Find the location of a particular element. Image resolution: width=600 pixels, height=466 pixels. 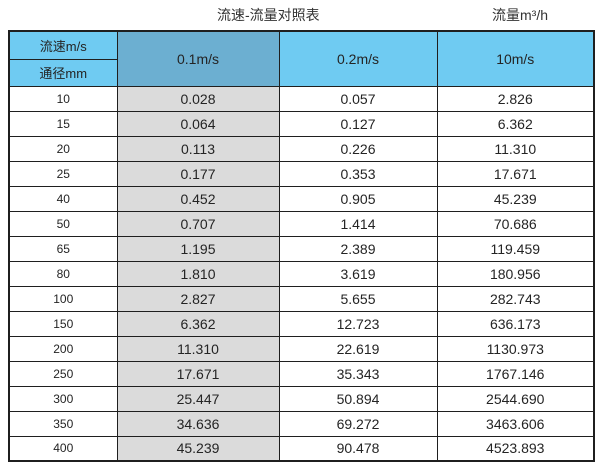

flow-value-cell: 2544.690 is located at coordinates (515, 398).